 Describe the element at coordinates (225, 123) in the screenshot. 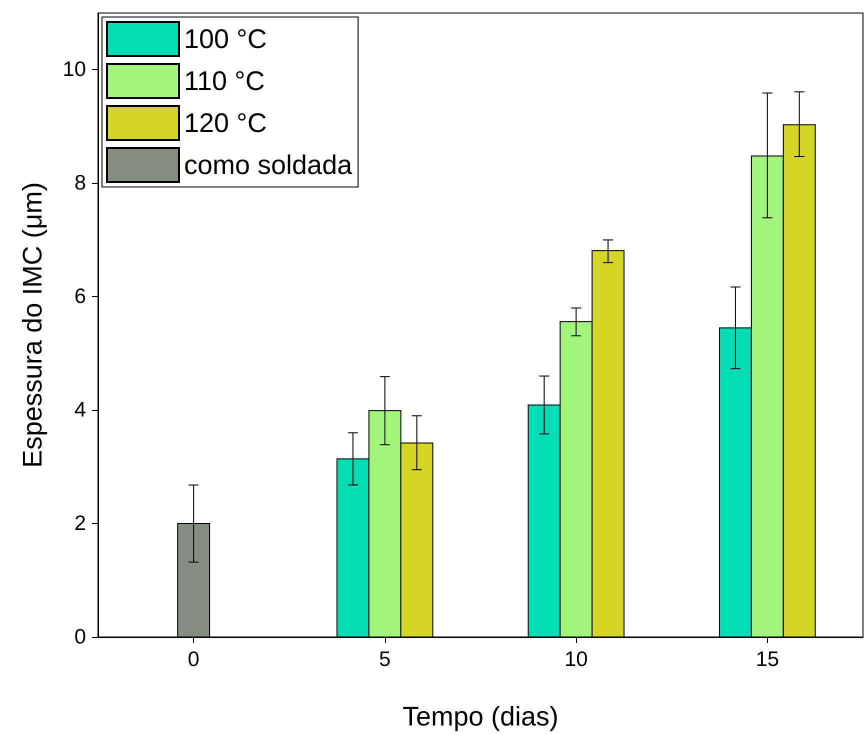

I see `legend-label: 120 °C` at that location.